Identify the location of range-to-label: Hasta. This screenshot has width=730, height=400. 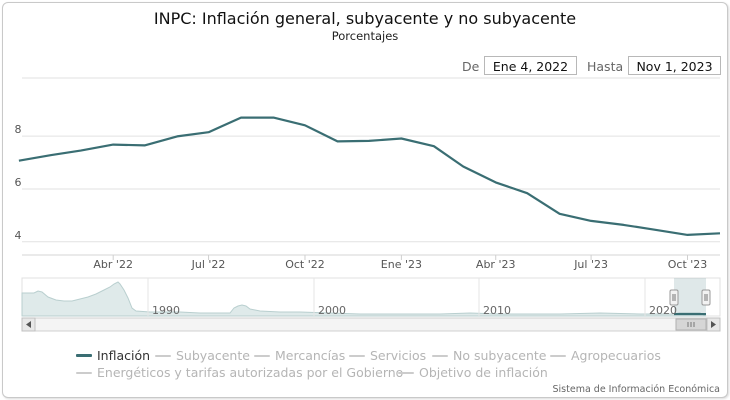
(605, 66).